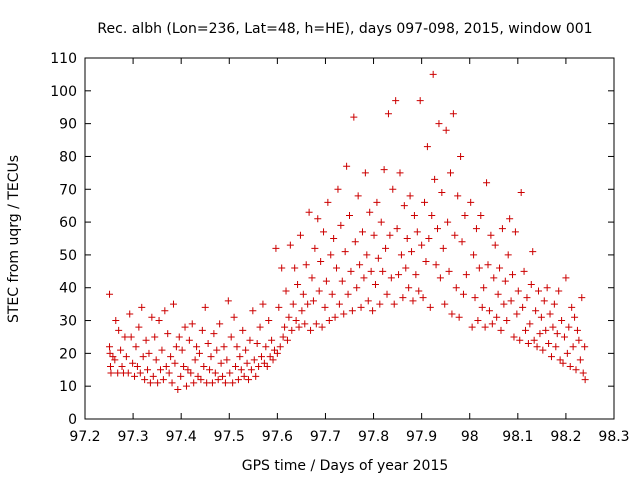  What do you see at coordinates (613, 437) in the screenshot?
I see `x-tick-label: 98.3` at bounding box center [613, 437].